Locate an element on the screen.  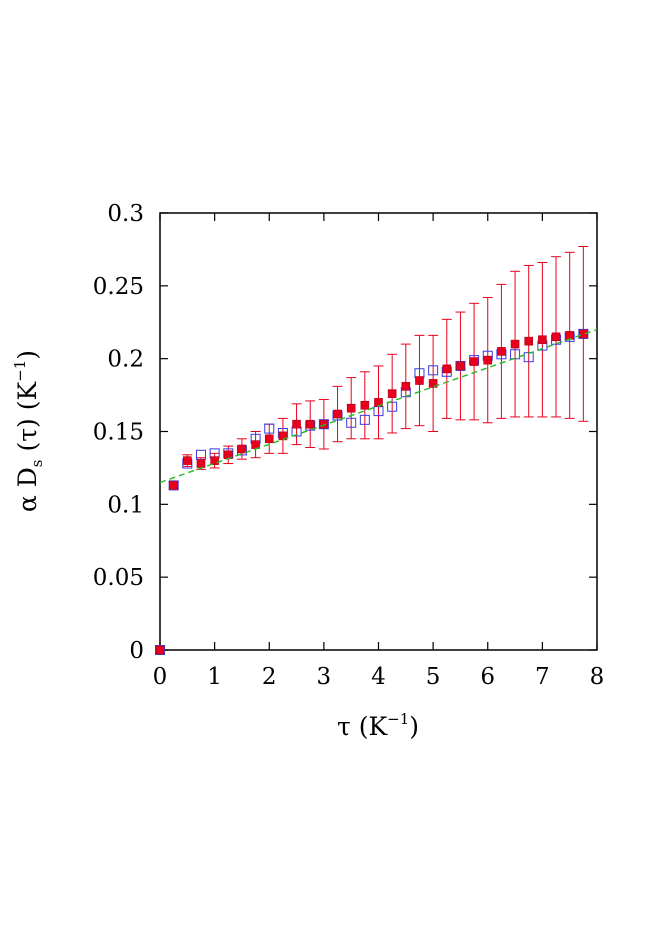
fit-line-dashed is located at coordinates (378, 406).